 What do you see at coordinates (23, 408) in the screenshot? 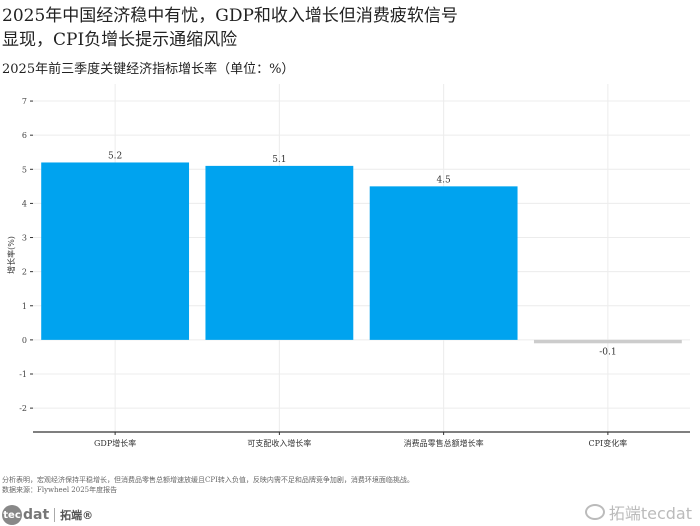
I see `y-tick-label: -2` at bounding box center [23, 408].